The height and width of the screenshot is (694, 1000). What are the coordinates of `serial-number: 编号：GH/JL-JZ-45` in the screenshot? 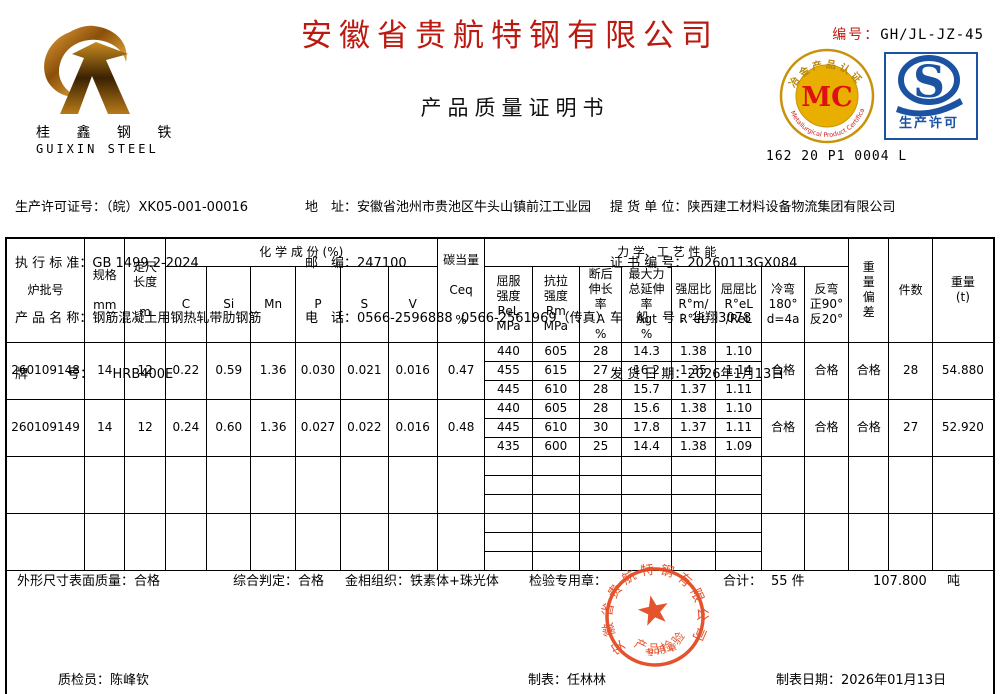 It's located at (908, 34).